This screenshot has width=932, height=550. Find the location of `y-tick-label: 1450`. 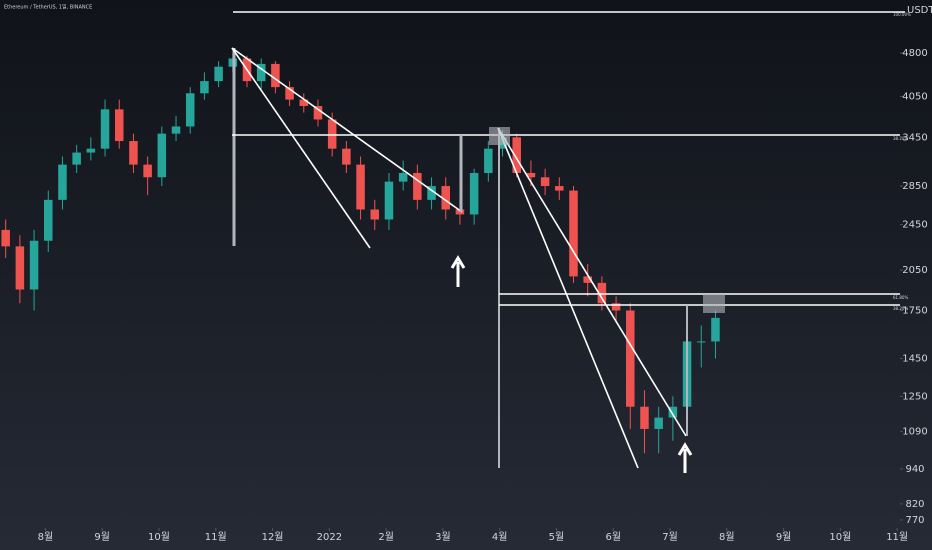

y-tick-label: 1450 is located at coordinates (914, 358).